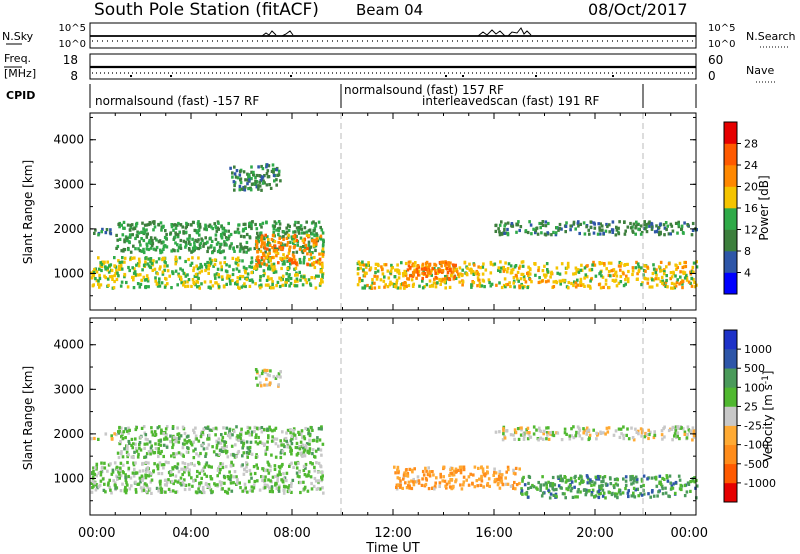 The height and width of the screenshot is (554, 800). Describe the element at coordinates (28, 418) in the screenshot. I see `velocity-y-label: Slant Range [km]` at that location.